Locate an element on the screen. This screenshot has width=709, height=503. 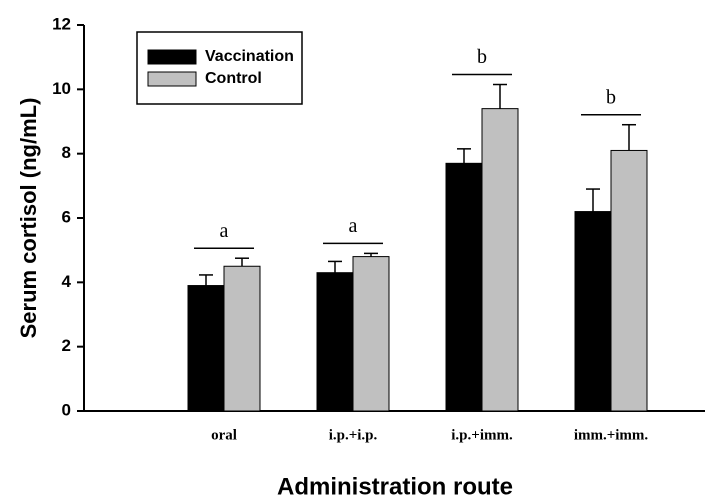
y-tick-label: 12 is located at coordinates (61, 23).